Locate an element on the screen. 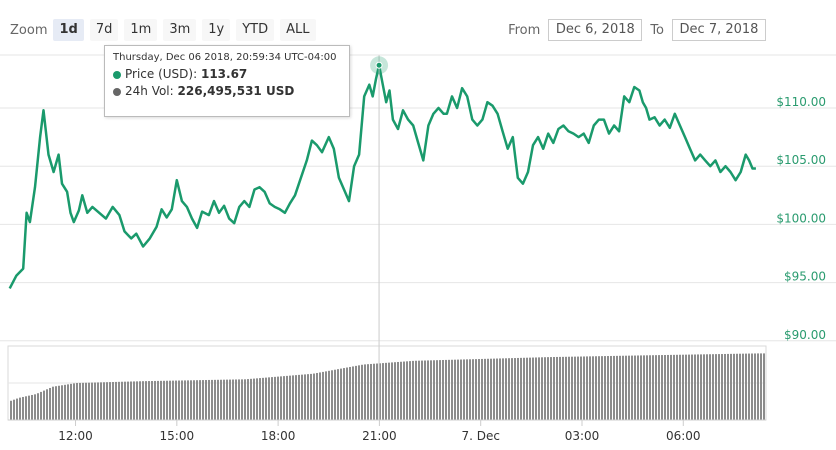 The width and height of the screenshot is (836, 450). date-range: From To is located at coordinates (633, 30).